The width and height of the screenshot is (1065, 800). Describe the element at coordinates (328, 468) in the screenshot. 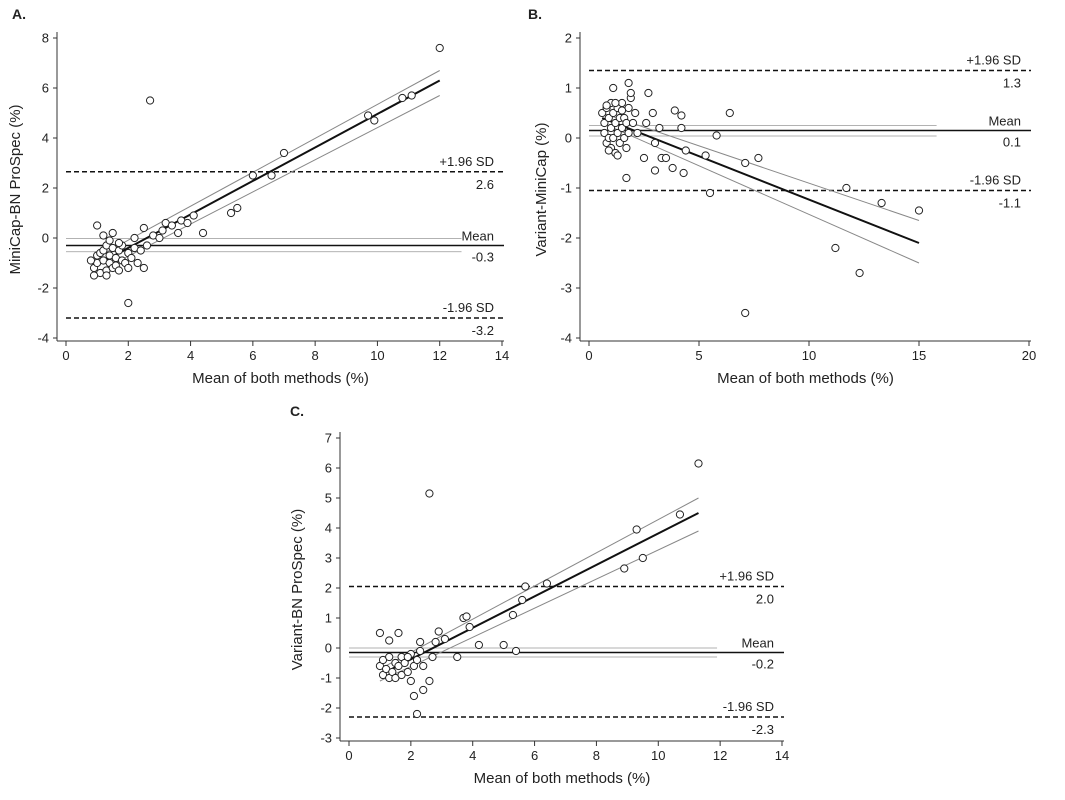

I see `y-tick-label: 6` at that location.